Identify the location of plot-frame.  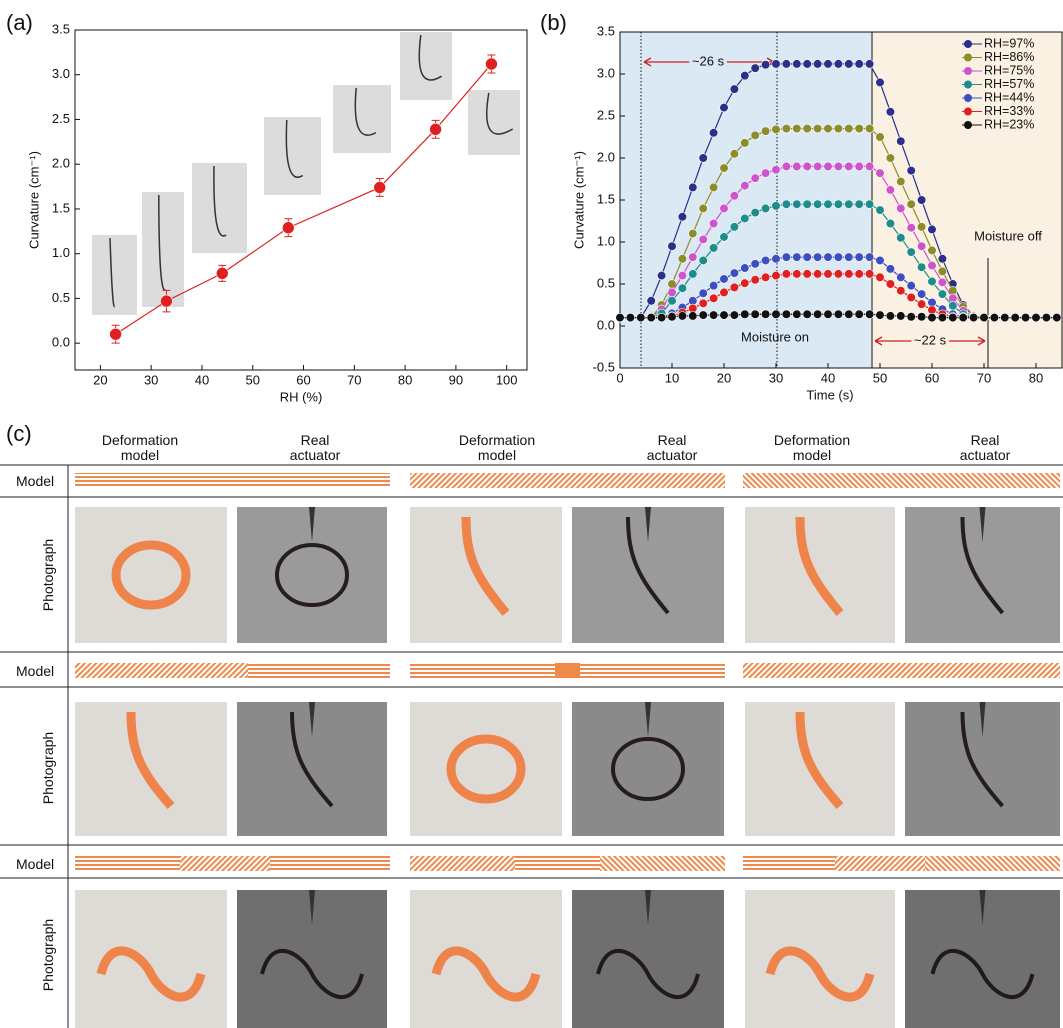
(301, 200).